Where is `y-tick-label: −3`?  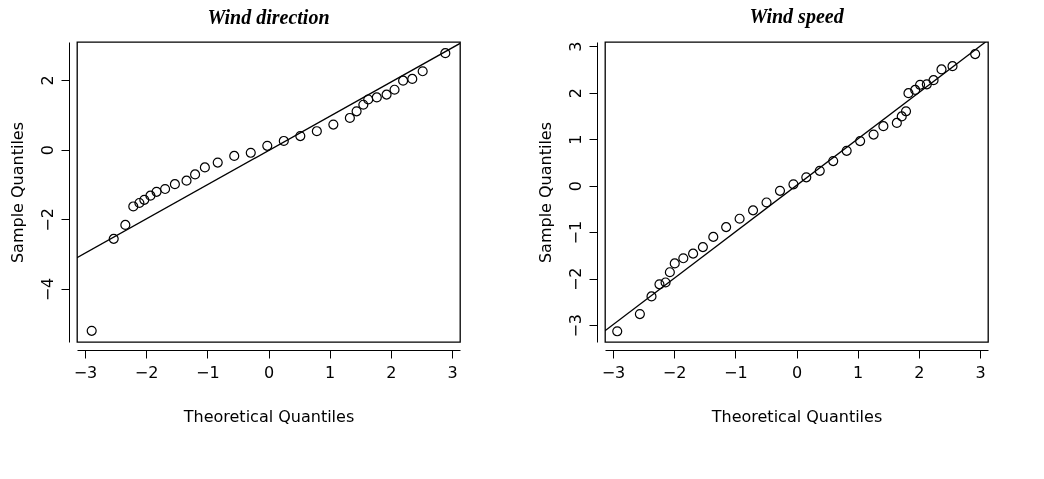
y-tick-label: −3 is located at coordinates (575, 325).